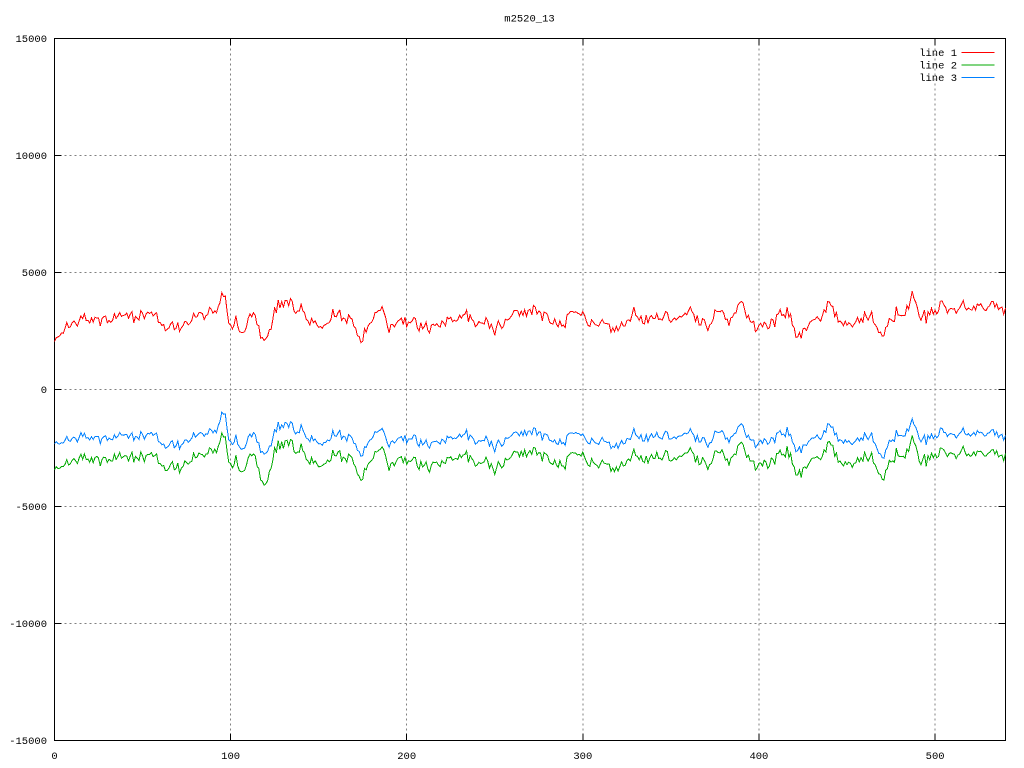  What do you see at coordinates (582, 757) in the screenshot?
I see `svg-text: 300` at bounding box center [582, 757].